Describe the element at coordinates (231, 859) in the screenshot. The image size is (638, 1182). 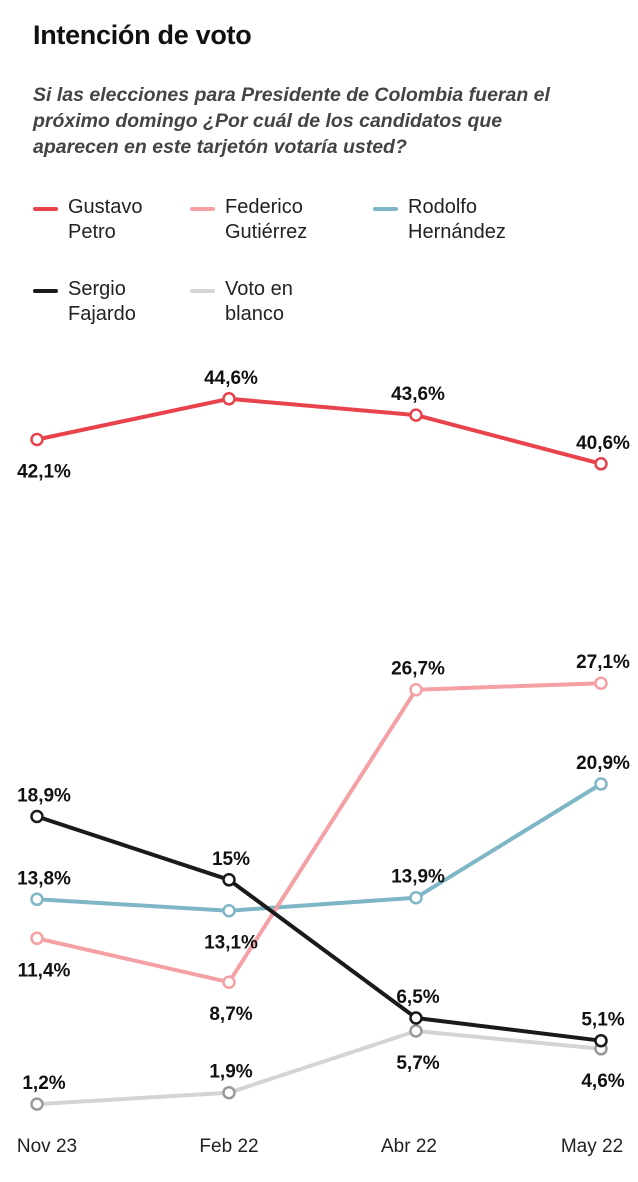
I see `data-label: 15%` at that location.